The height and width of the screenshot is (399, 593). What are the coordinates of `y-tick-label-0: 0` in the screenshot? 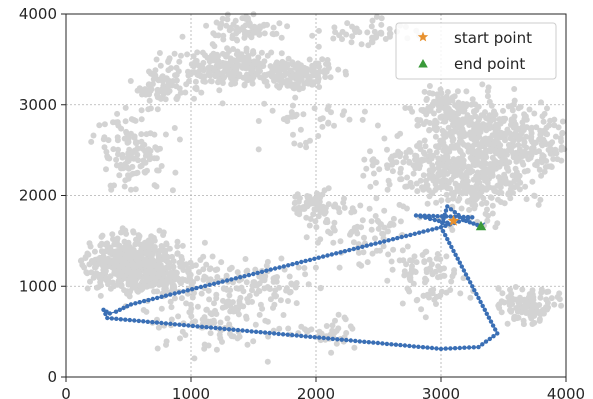 It's located at (52, 377).